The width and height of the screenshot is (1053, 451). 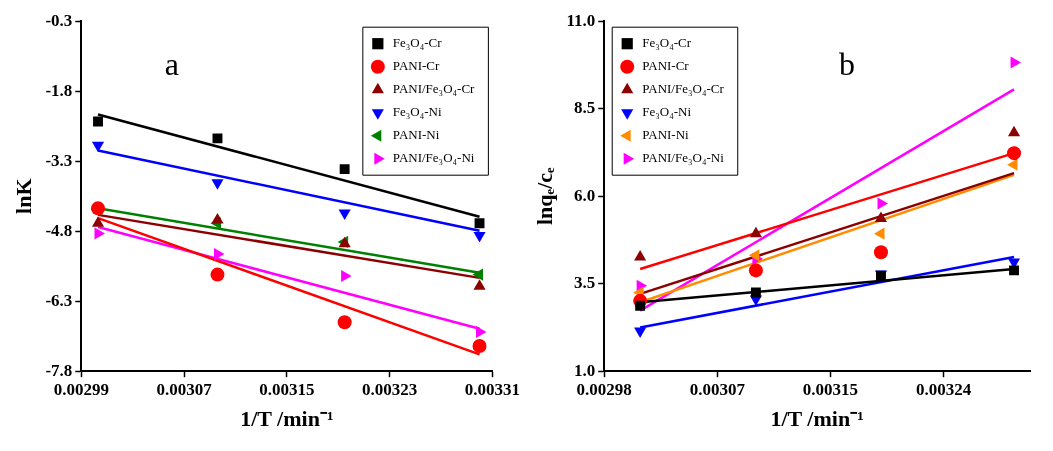 What do you see at coordinates (604, 389) in the screenshot?
I see `x-tick-label: 0.00298` at bounding box center [604, 389].